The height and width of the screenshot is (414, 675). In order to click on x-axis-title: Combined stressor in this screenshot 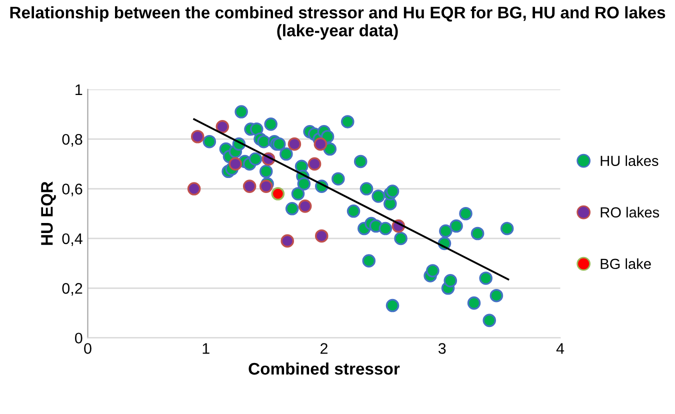, I will do `click(324, 368)`.